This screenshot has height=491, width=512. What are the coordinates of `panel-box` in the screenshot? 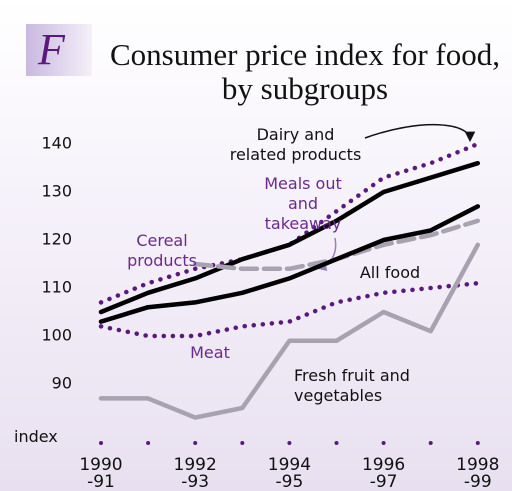 It's located at (59, 50).